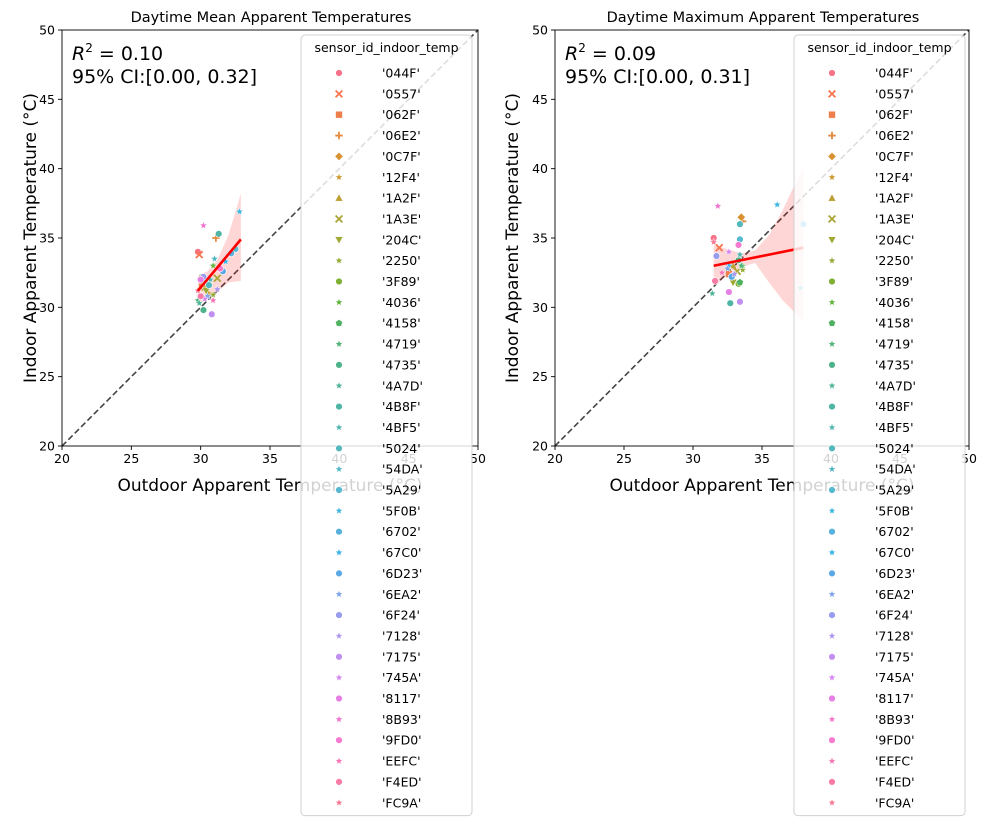 This screenshot has height=826, width=989. I want to click on panel-mean-legend-label-6: '1A2F', so click(401, 198).